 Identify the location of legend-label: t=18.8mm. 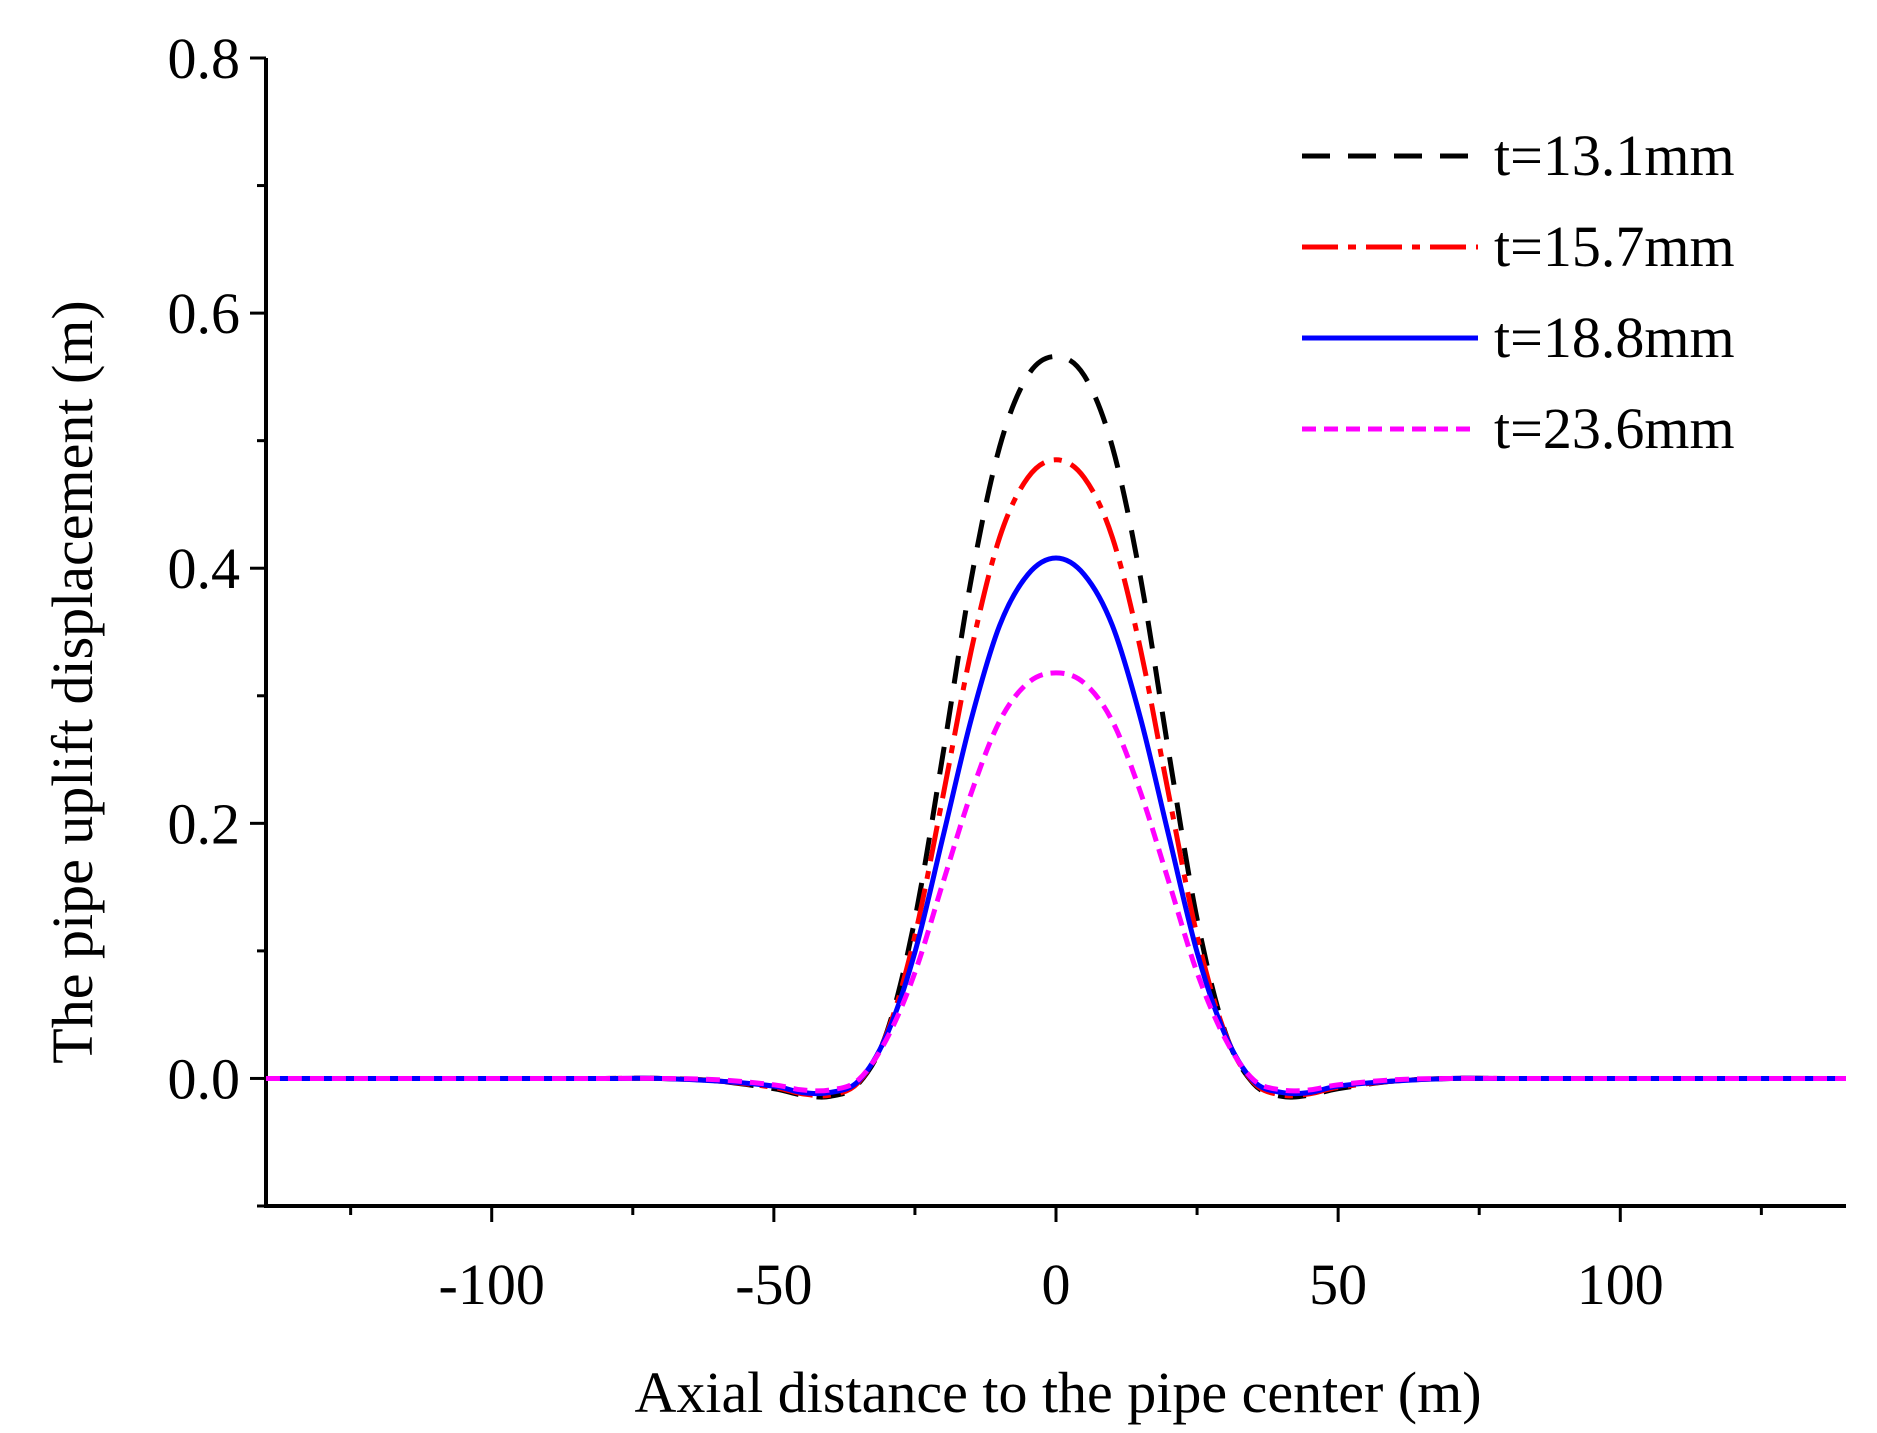
(1614, 337).